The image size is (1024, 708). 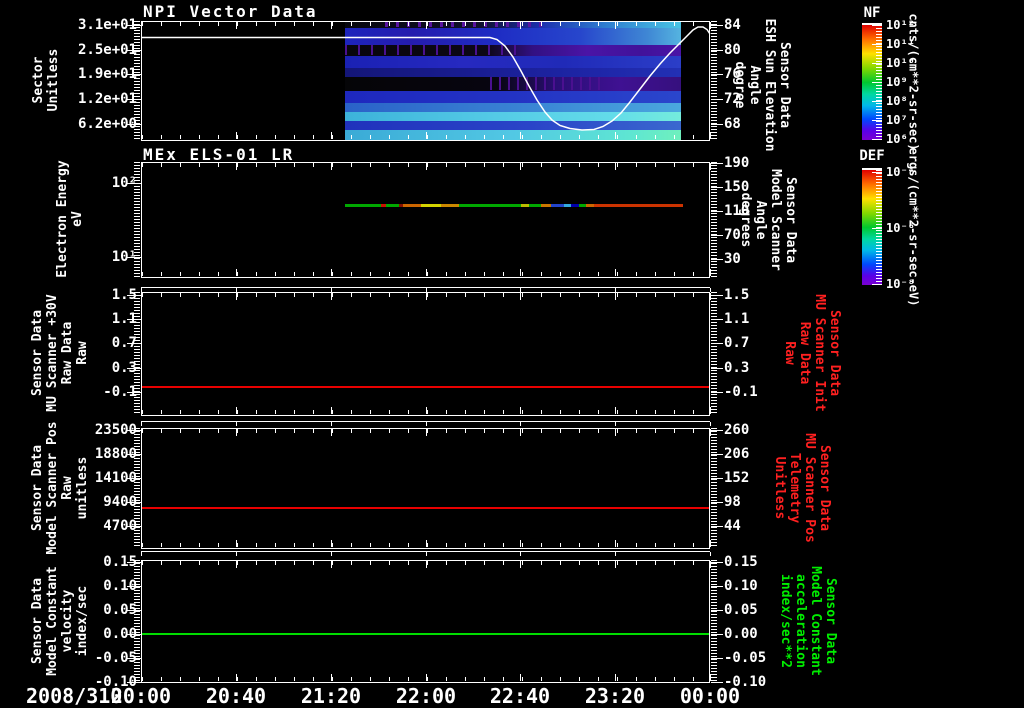 I want to click on y-tick-label: 190, so click(x=737, y=163).